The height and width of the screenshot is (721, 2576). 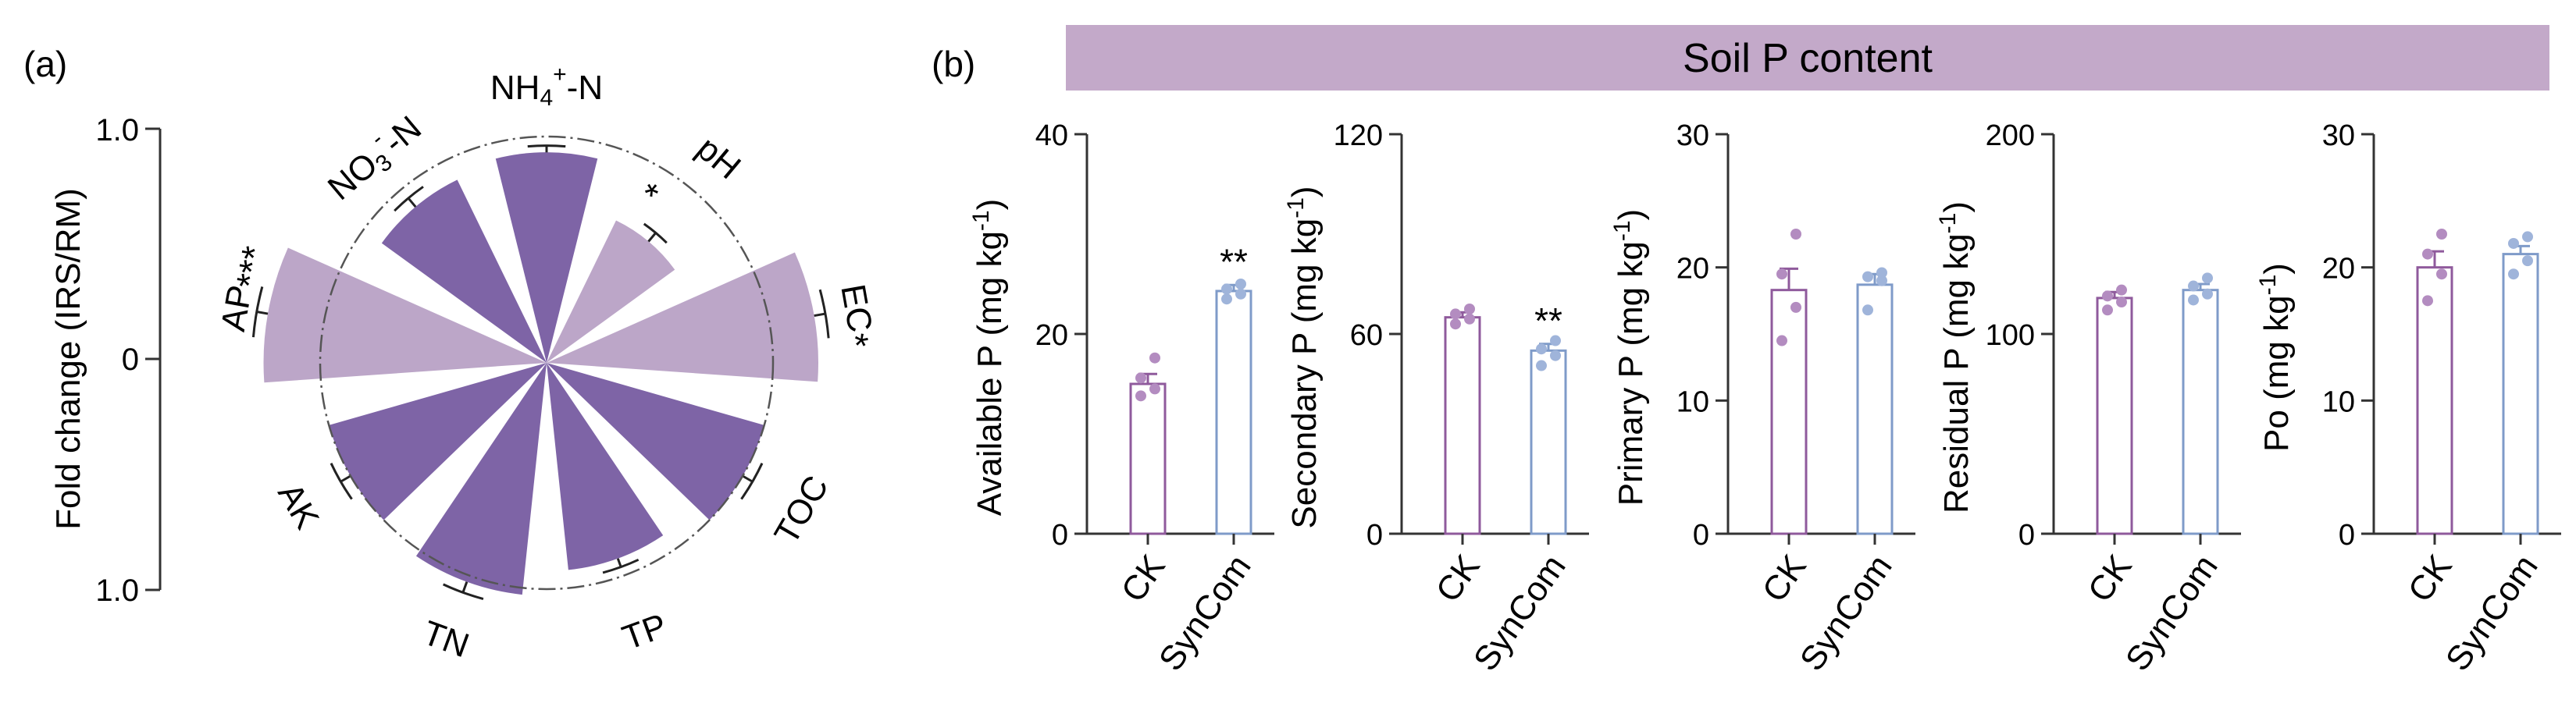 I want to click on radial-error-ph, so click(x=656, y=233).